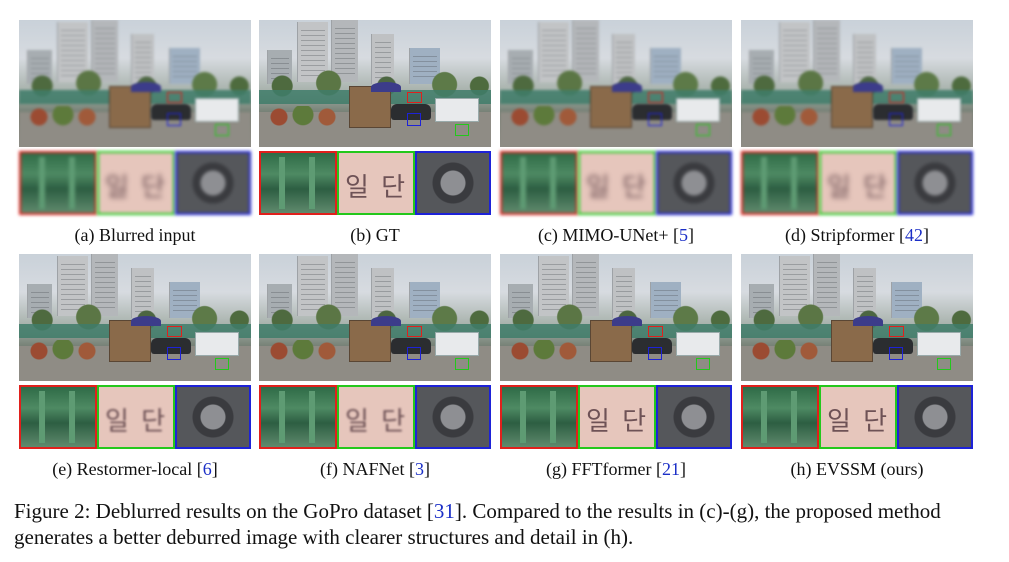 Image resolution: width=1009 pixels, height=562 pixels. What do you see at coordinates (857, 469) in the screenshot?
I see `panel-caption: (h) EVSSM (ours)` at bounding box center [857, 469].